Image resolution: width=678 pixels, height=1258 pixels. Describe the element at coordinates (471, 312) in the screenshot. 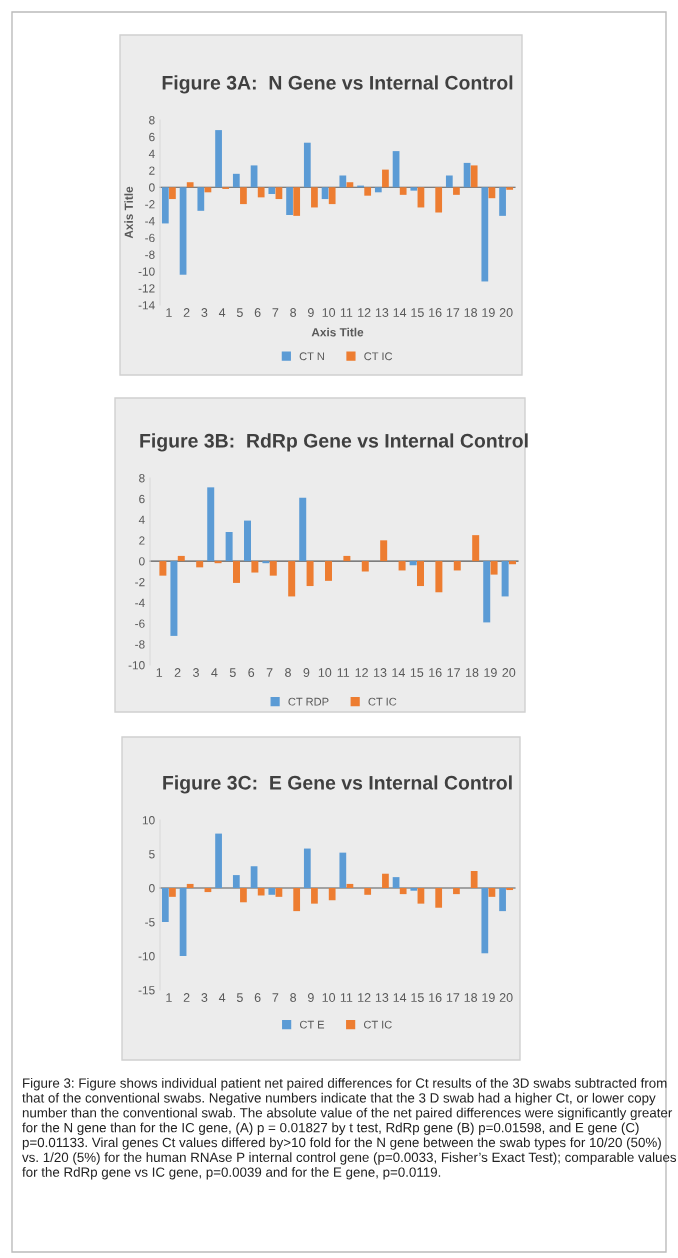

I see `x-tick-label: 18` at that location.